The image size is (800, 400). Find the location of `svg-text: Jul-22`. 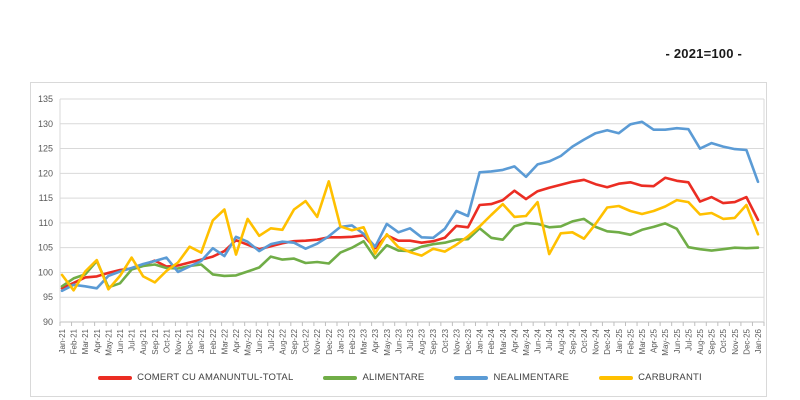

svg-text: Jul-22 is located at coordinates (271, 339).